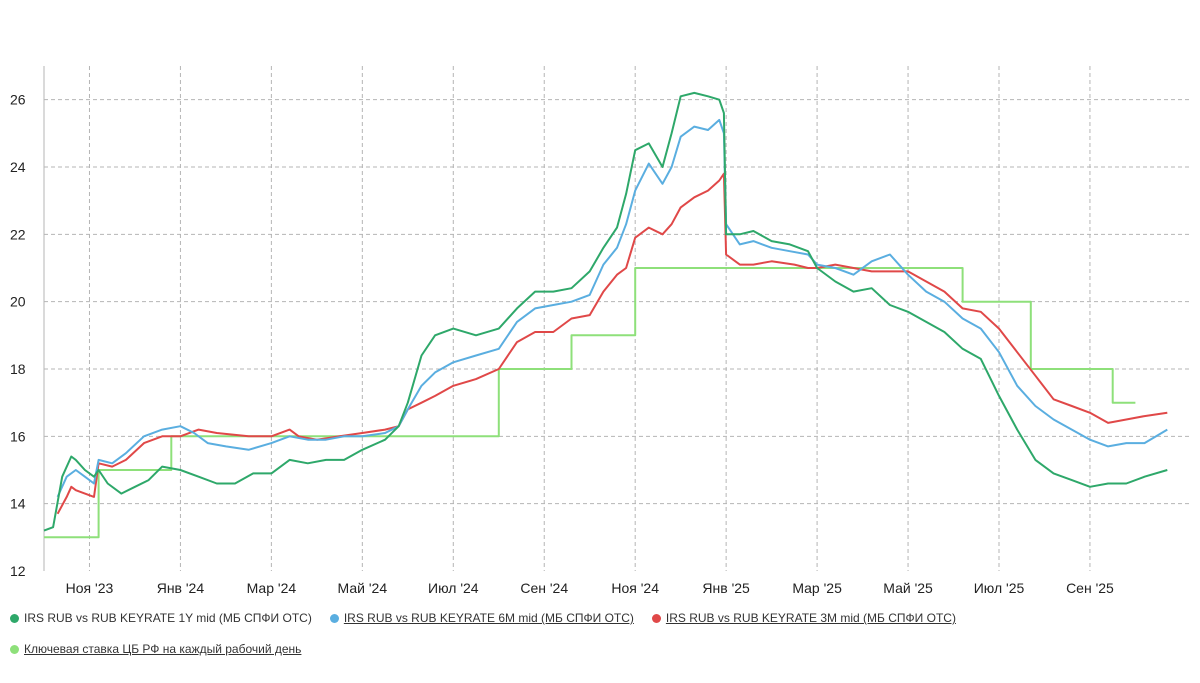 This screenshot has height=683, width=1200. Describe the element at coordinates (18, 571) in the screenshot. I see `y-tick-label: 12` at that location.